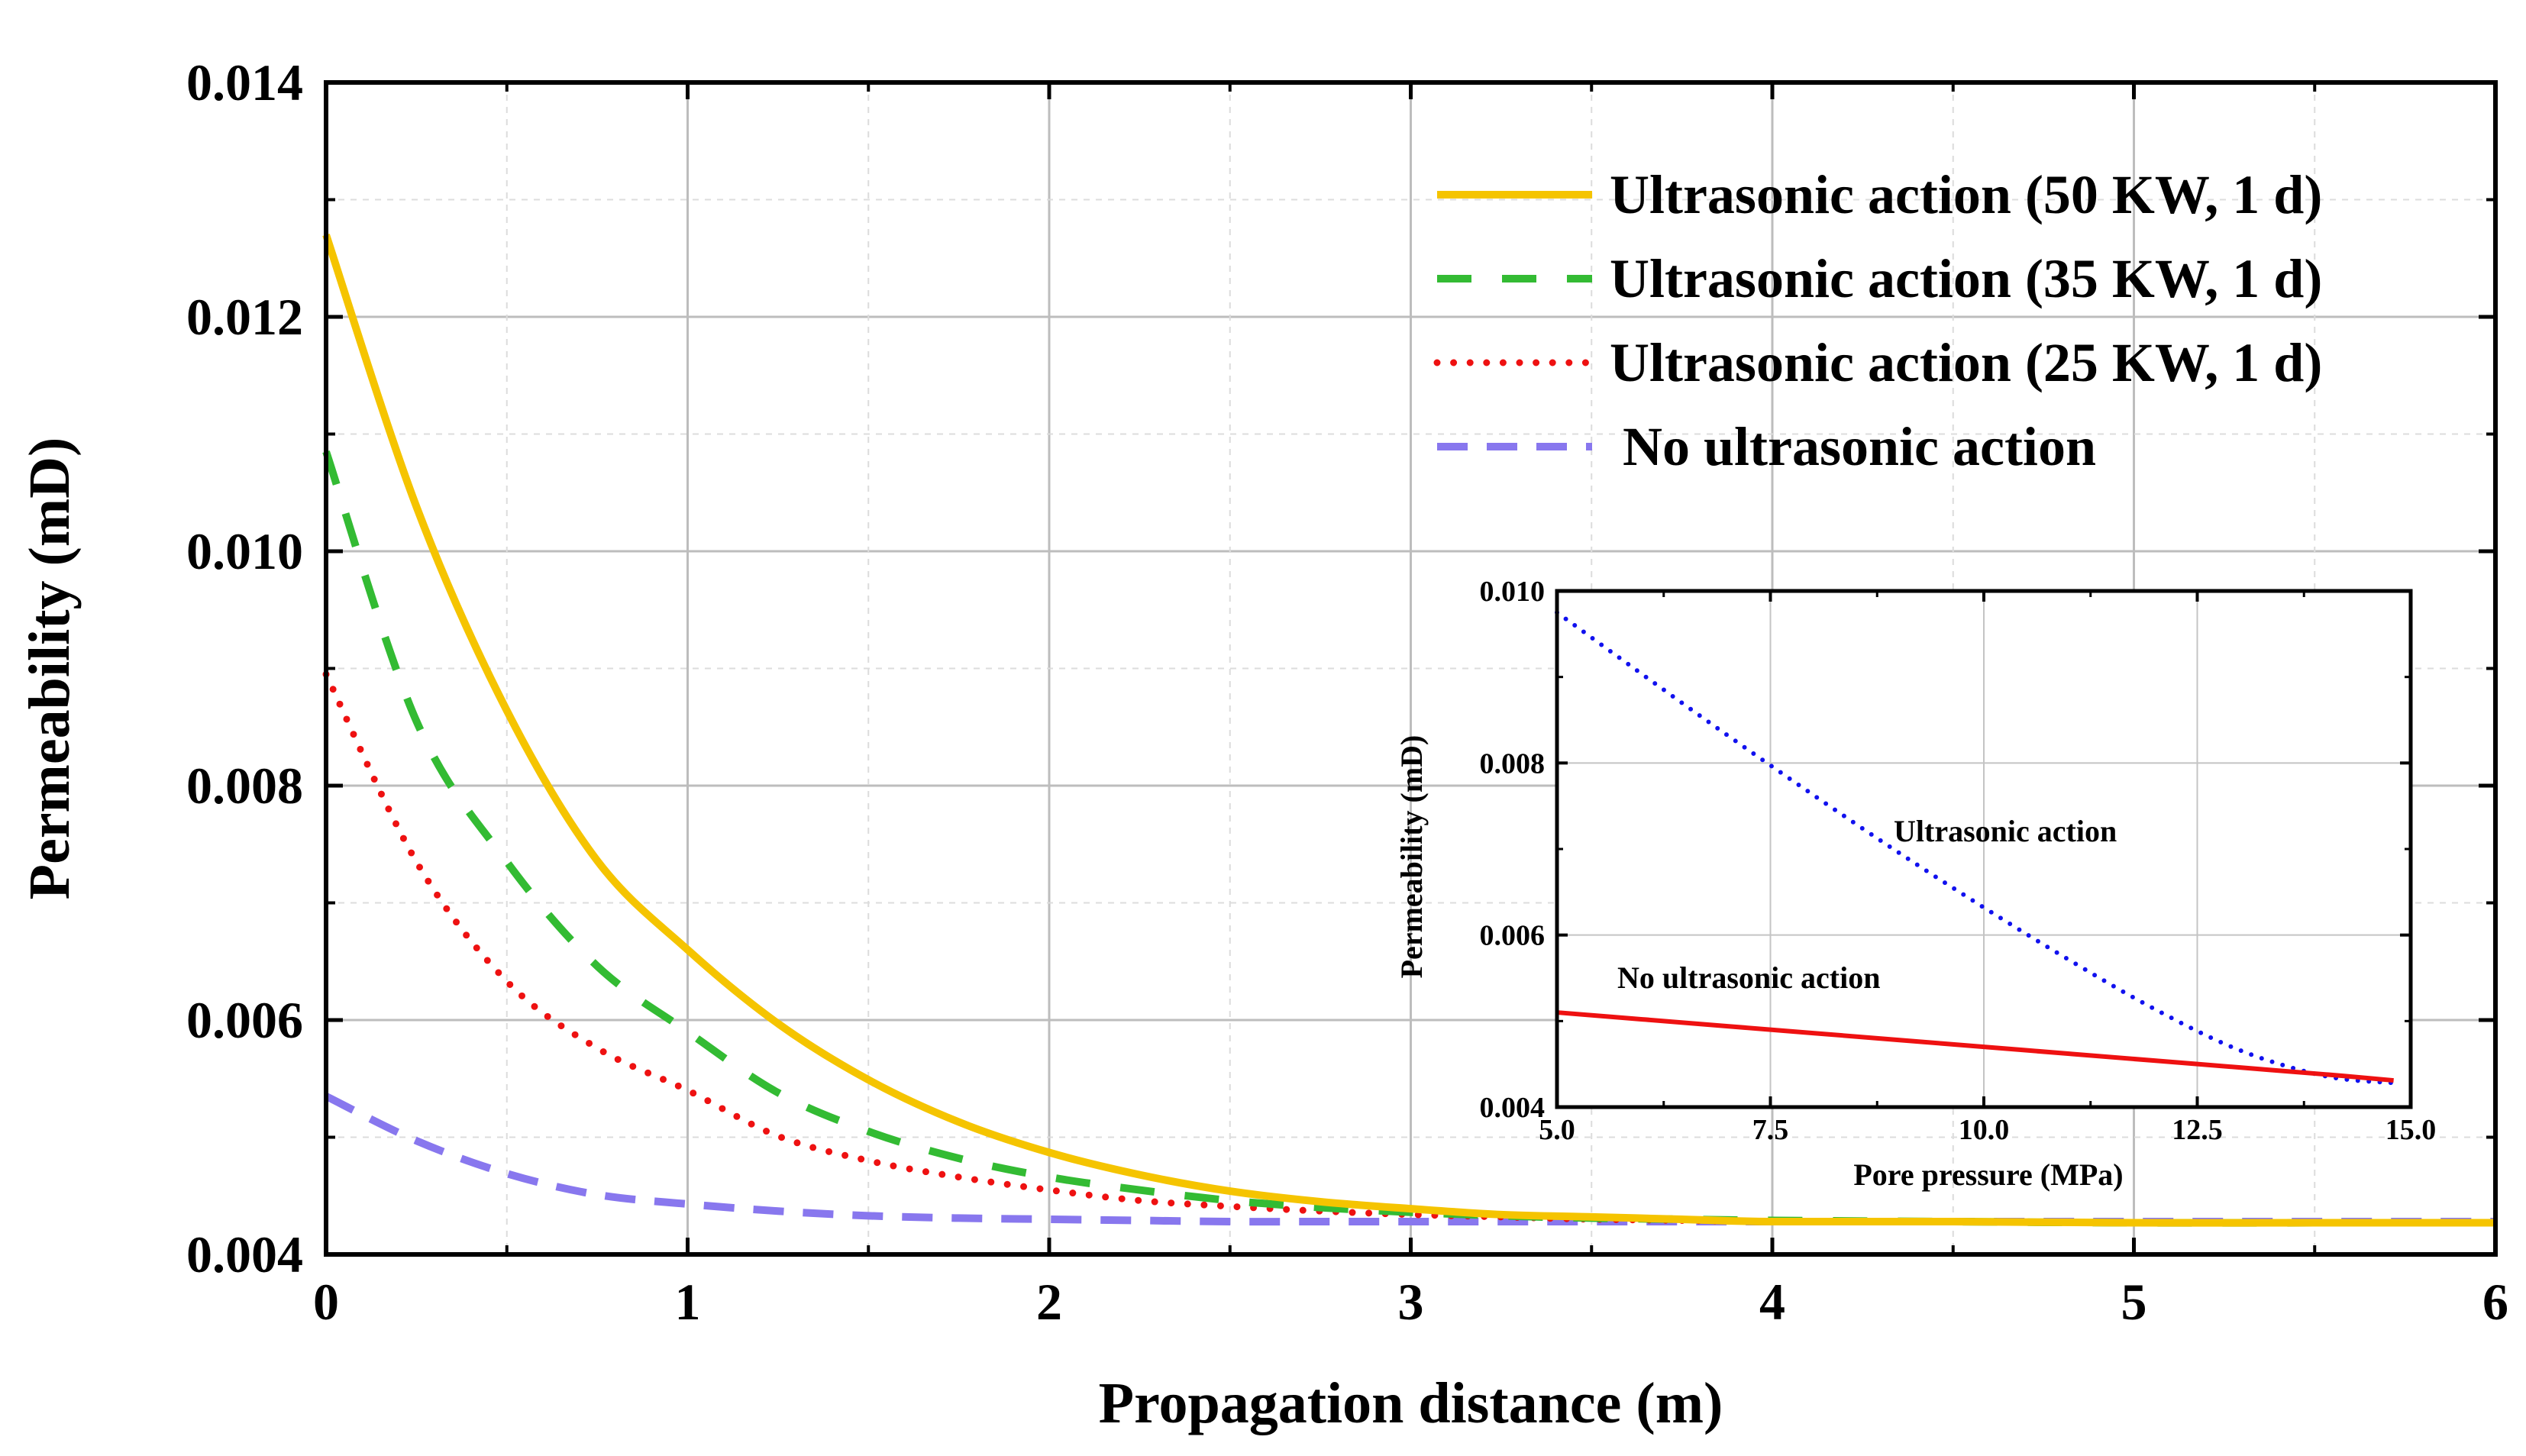 The image size is (2526, 1456). What do you see at coordinates (244, 82) in the screenshot?
I see `main-y-tick-label: 0.014` at bounding box center [244, 82].